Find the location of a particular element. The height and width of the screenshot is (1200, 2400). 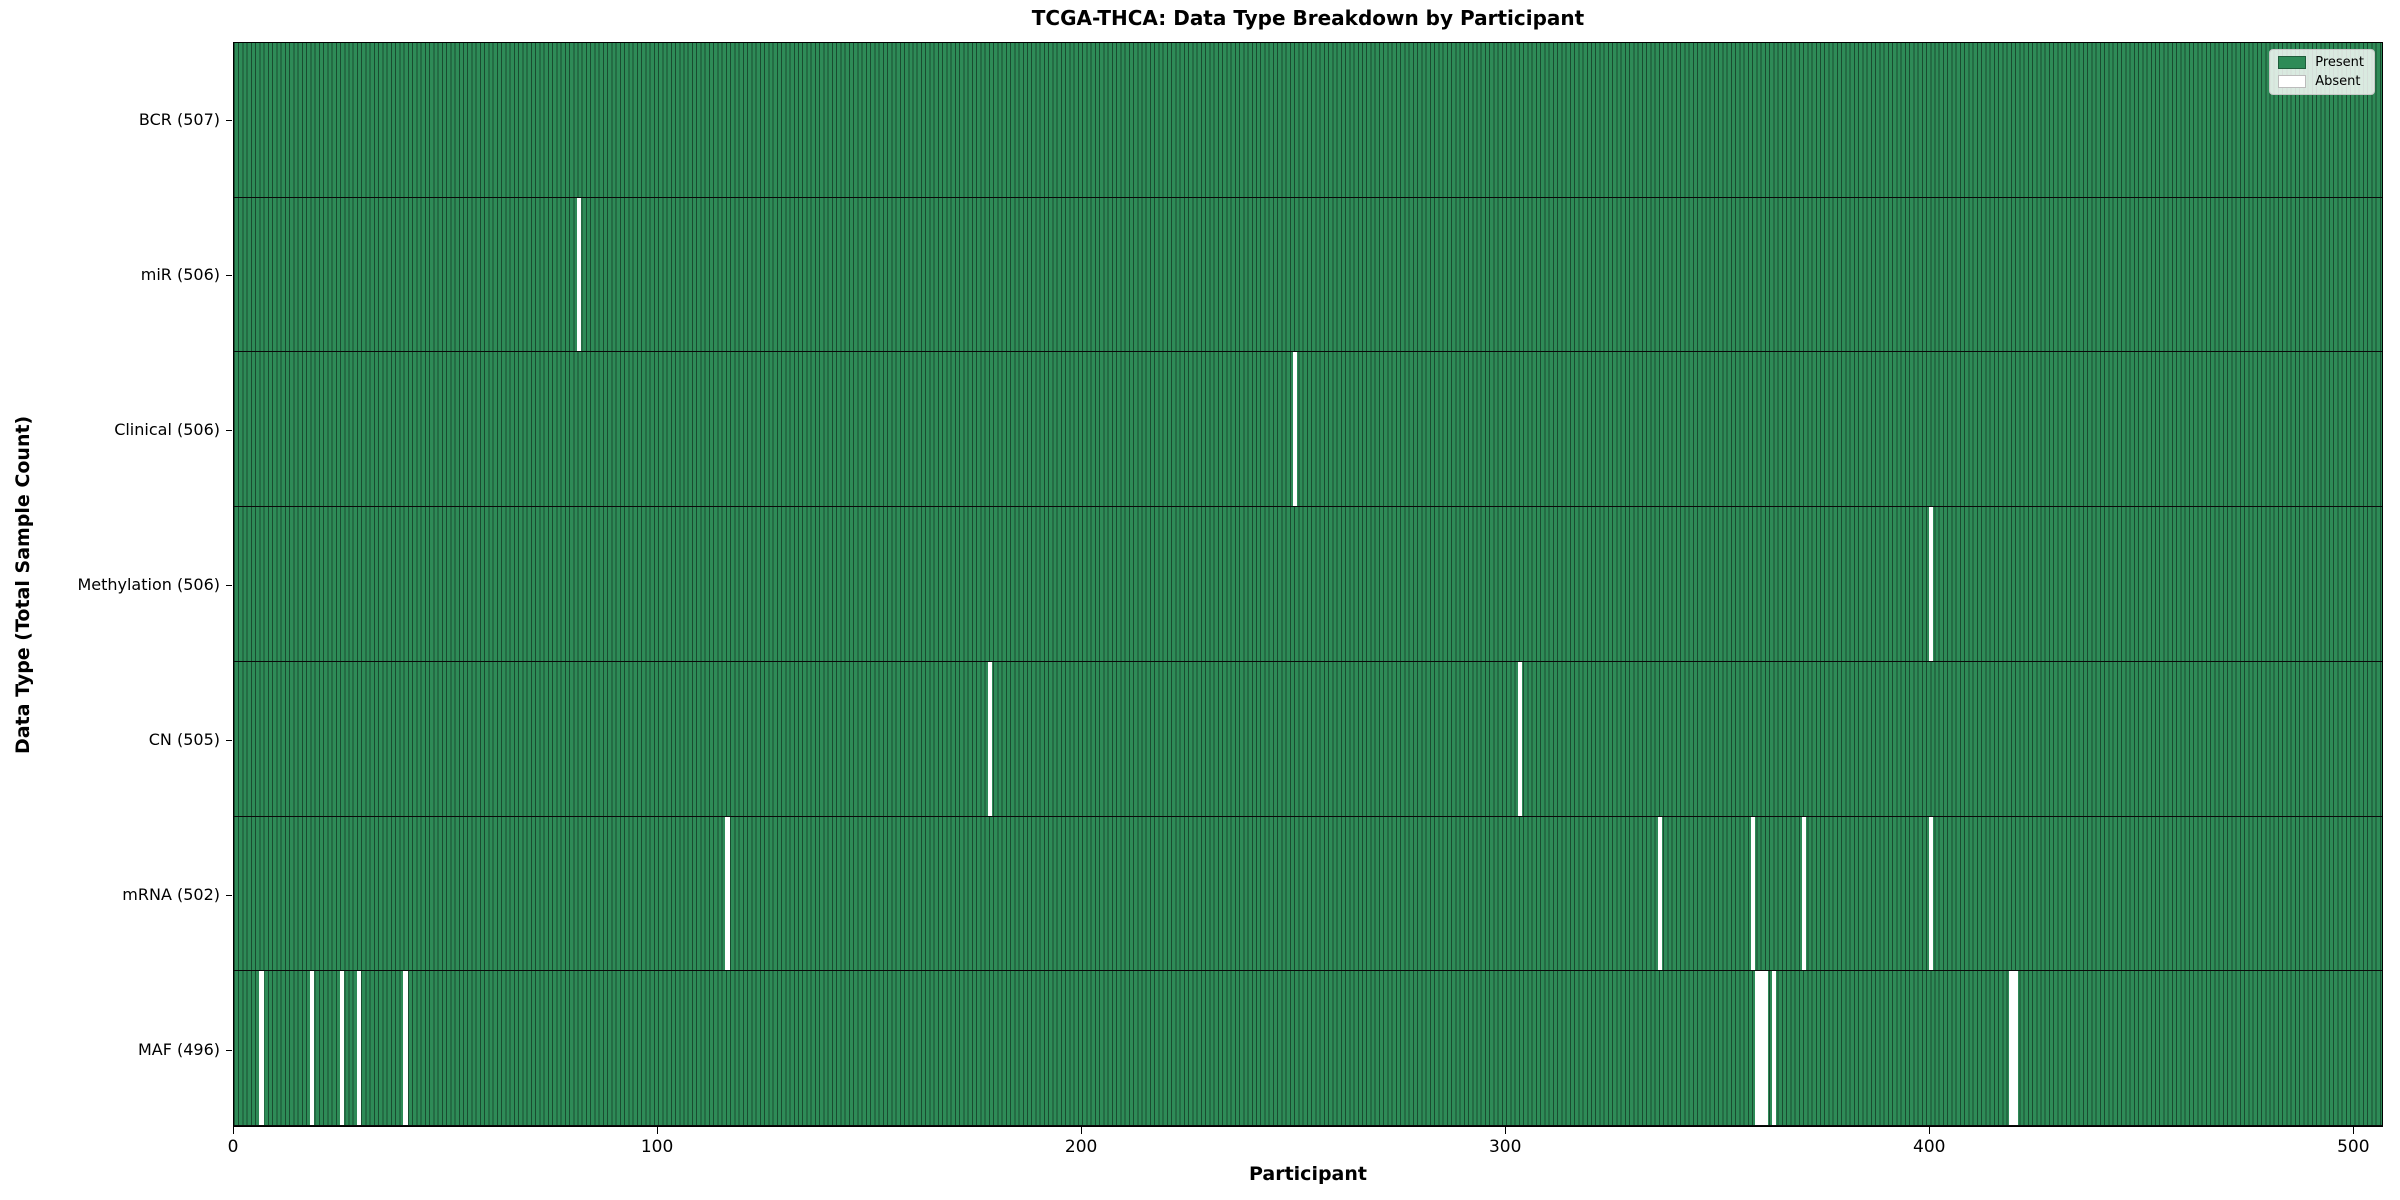

x-tick-label: 0 is located at coordinates (233, 1147).